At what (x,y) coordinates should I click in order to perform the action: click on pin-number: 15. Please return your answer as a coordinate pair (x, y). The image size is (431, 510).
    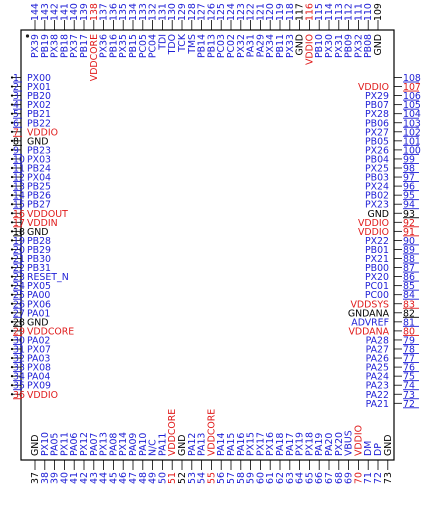
    Looking at the image, I should click on (19, 205).